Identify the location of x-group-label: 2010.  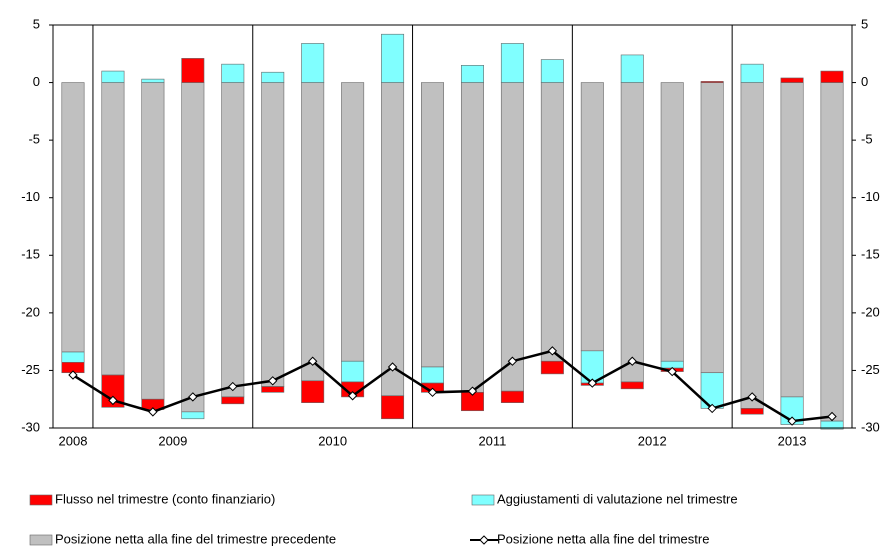
(332, 440).